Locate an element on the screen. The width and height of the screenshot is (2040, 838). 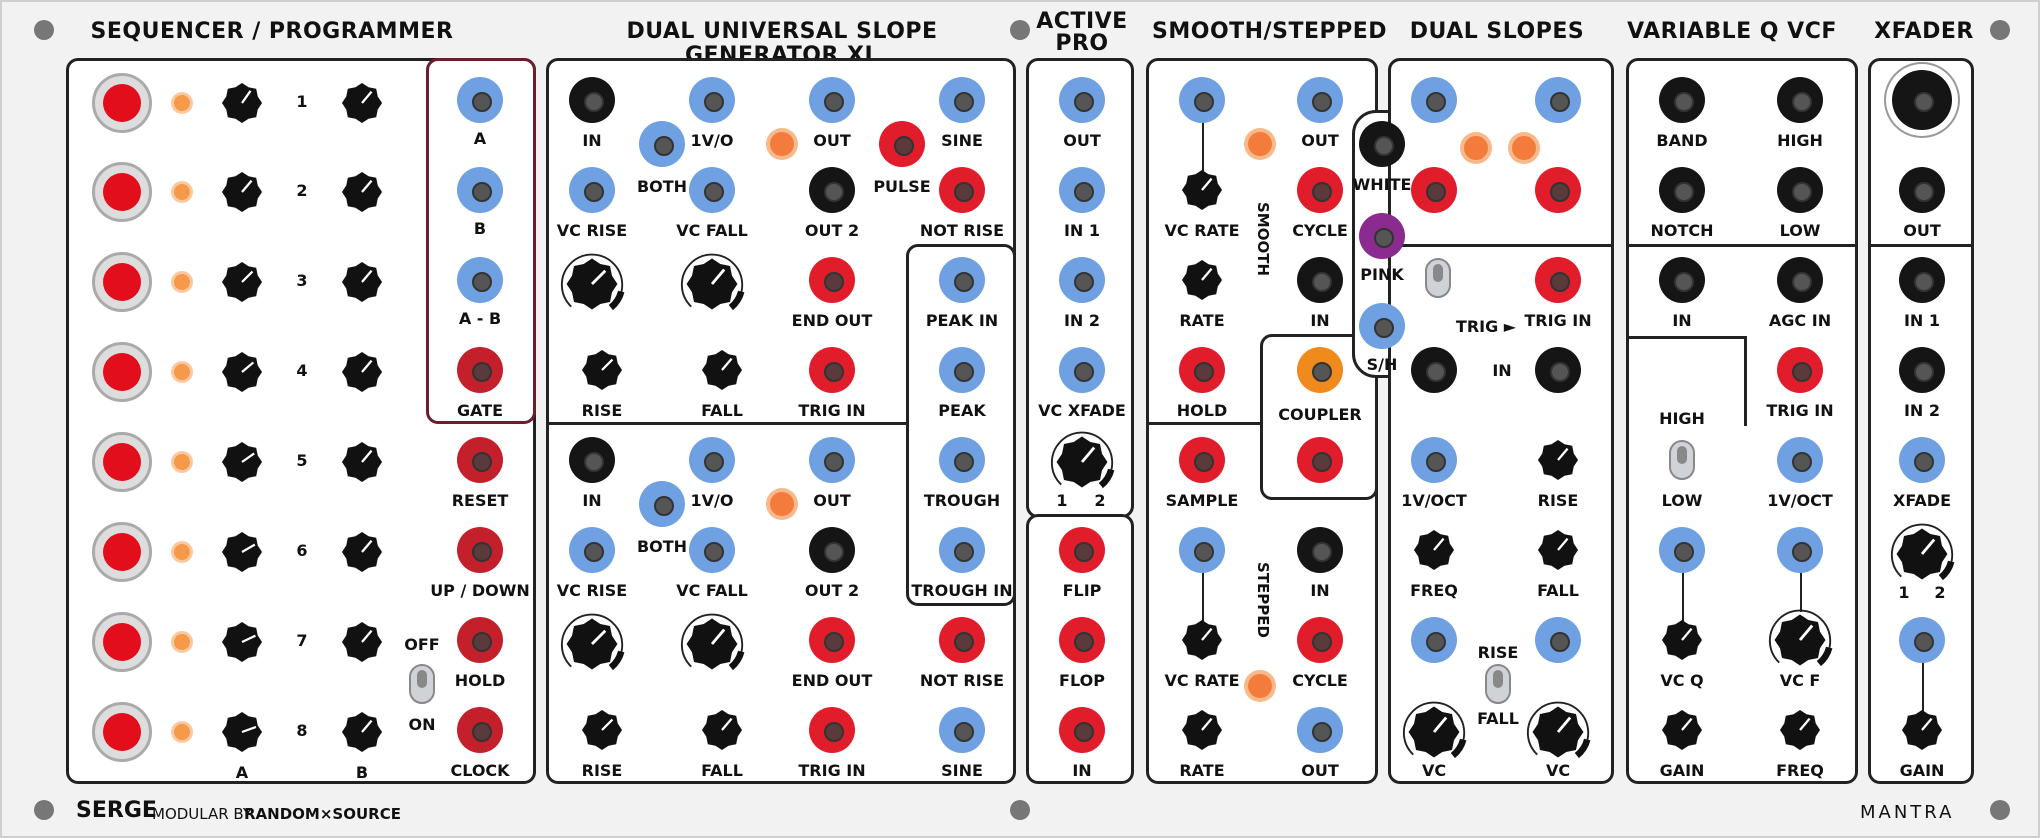
ds-out1-jack is located at coordinates (1434, 190).